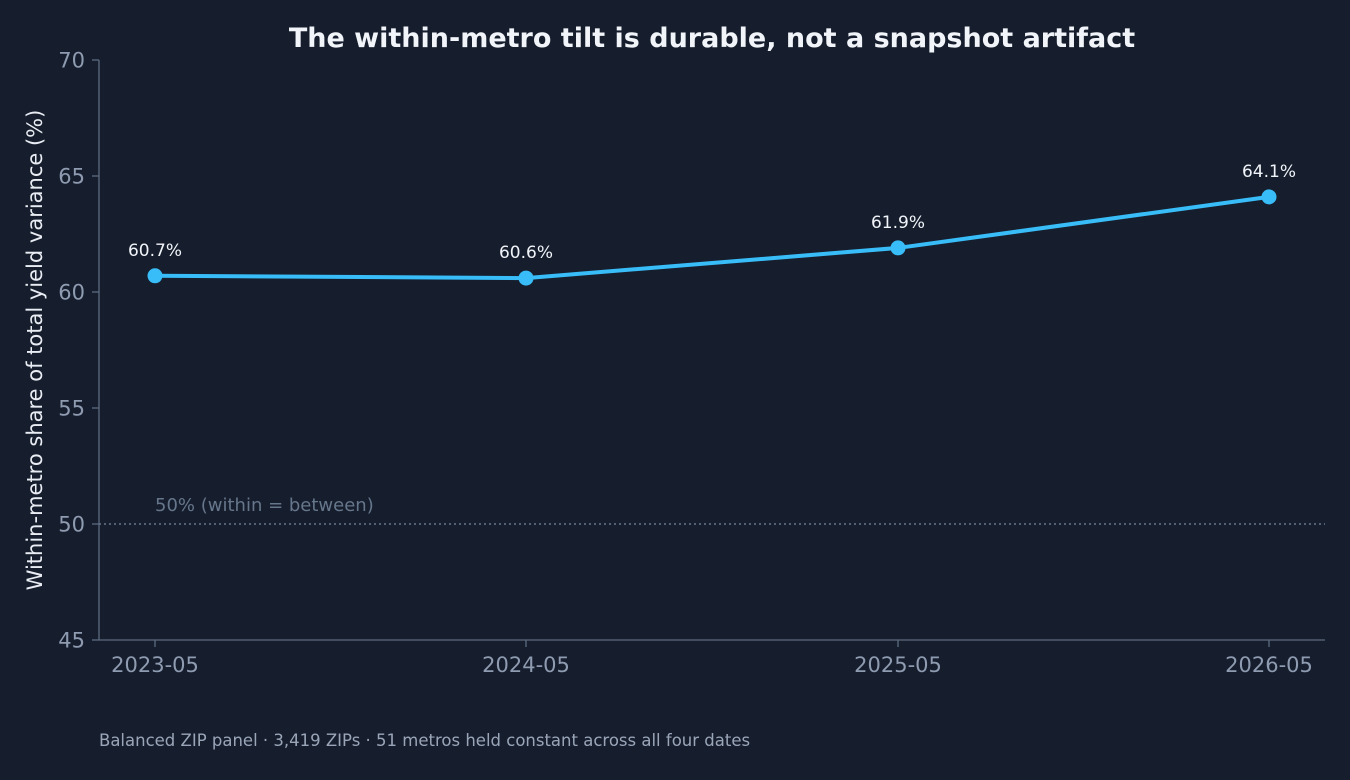 Image resolution: width=1350 pixels, height=780 pixels. I want to click on data-label: 61.9%, so click(898, 223).